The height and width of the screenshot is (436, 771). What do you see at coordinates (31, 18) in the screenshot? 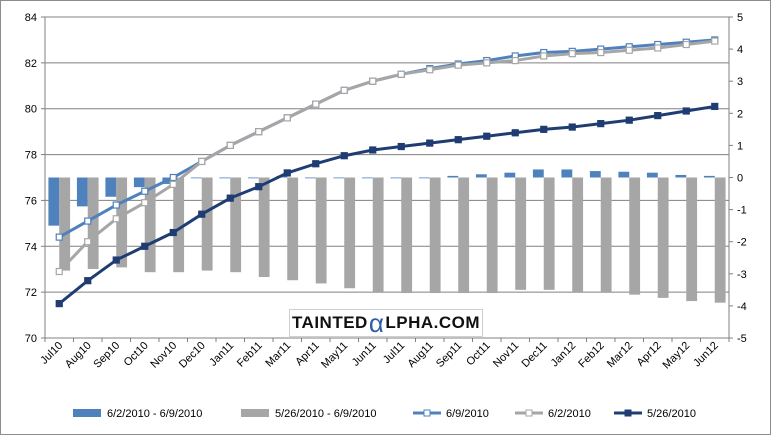
I see `y-tick-label: 84` at bounding box center [31, 18].